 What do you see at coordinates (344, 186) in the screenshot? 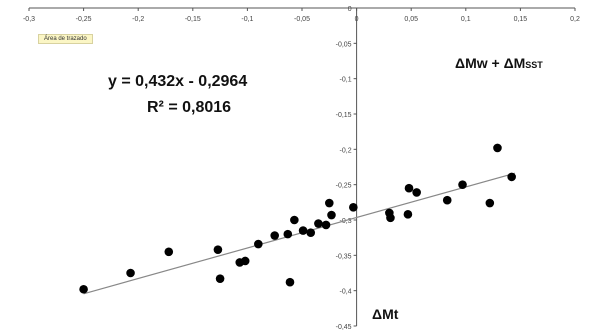
I see `y-tick-label: -0,25` at bounding box center [344, 186].